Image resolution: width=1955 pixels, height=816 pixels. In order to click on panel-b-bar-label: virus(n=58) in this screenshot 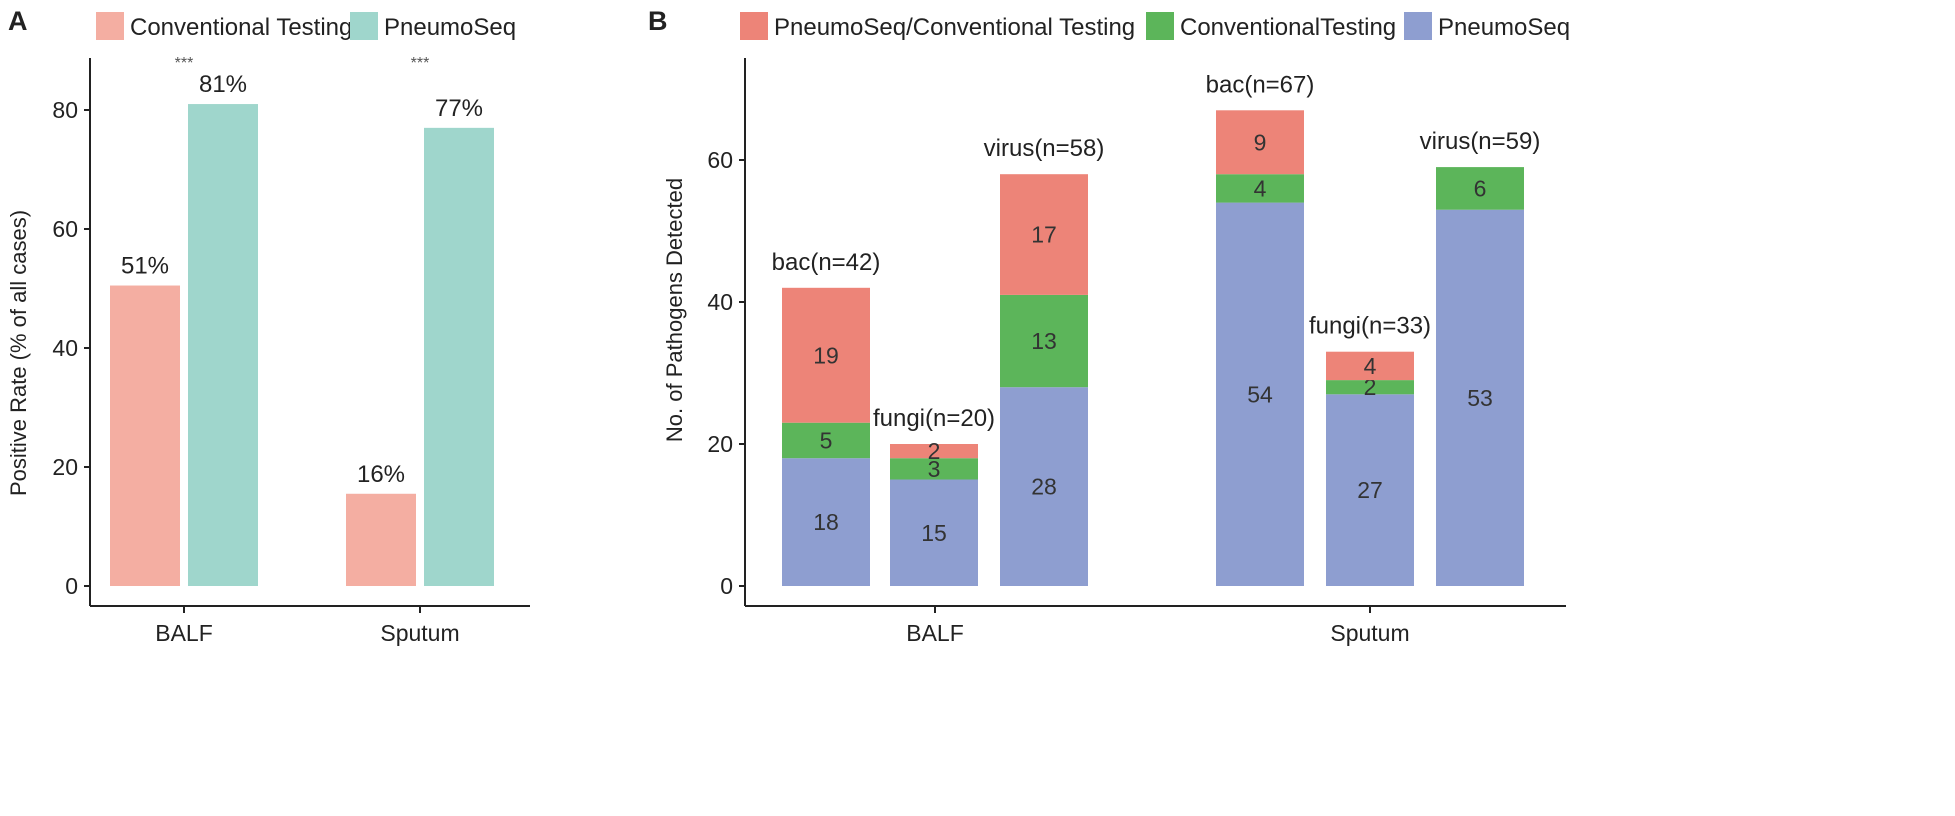, I will do `click(1044, 148)`.